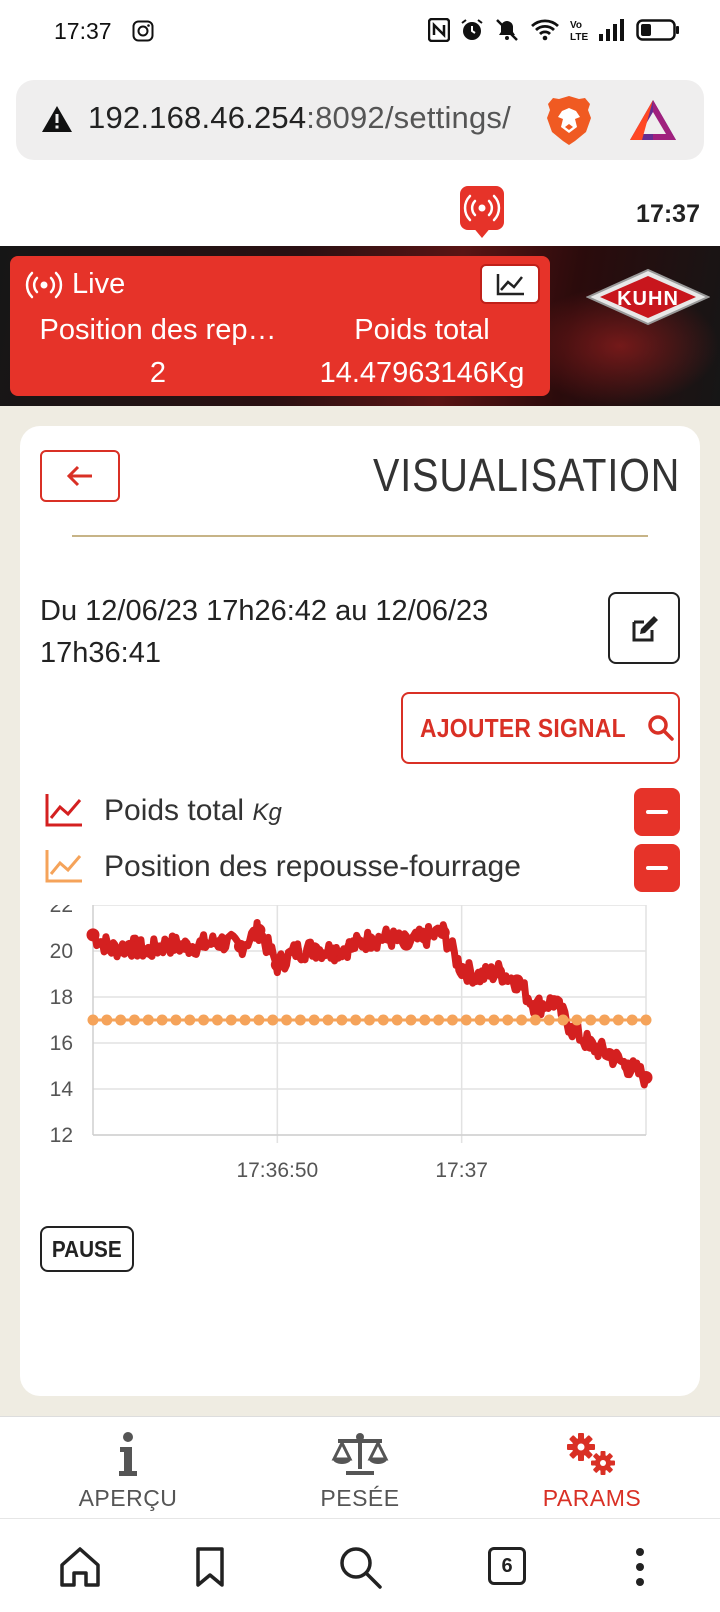 The width and height of the screenshot is (720, 1612). What do you see at coordinates (360, 32) in the screenshot?
I see `status-bar: 17:37 Vo LTE` at bounding box center [360, 32].